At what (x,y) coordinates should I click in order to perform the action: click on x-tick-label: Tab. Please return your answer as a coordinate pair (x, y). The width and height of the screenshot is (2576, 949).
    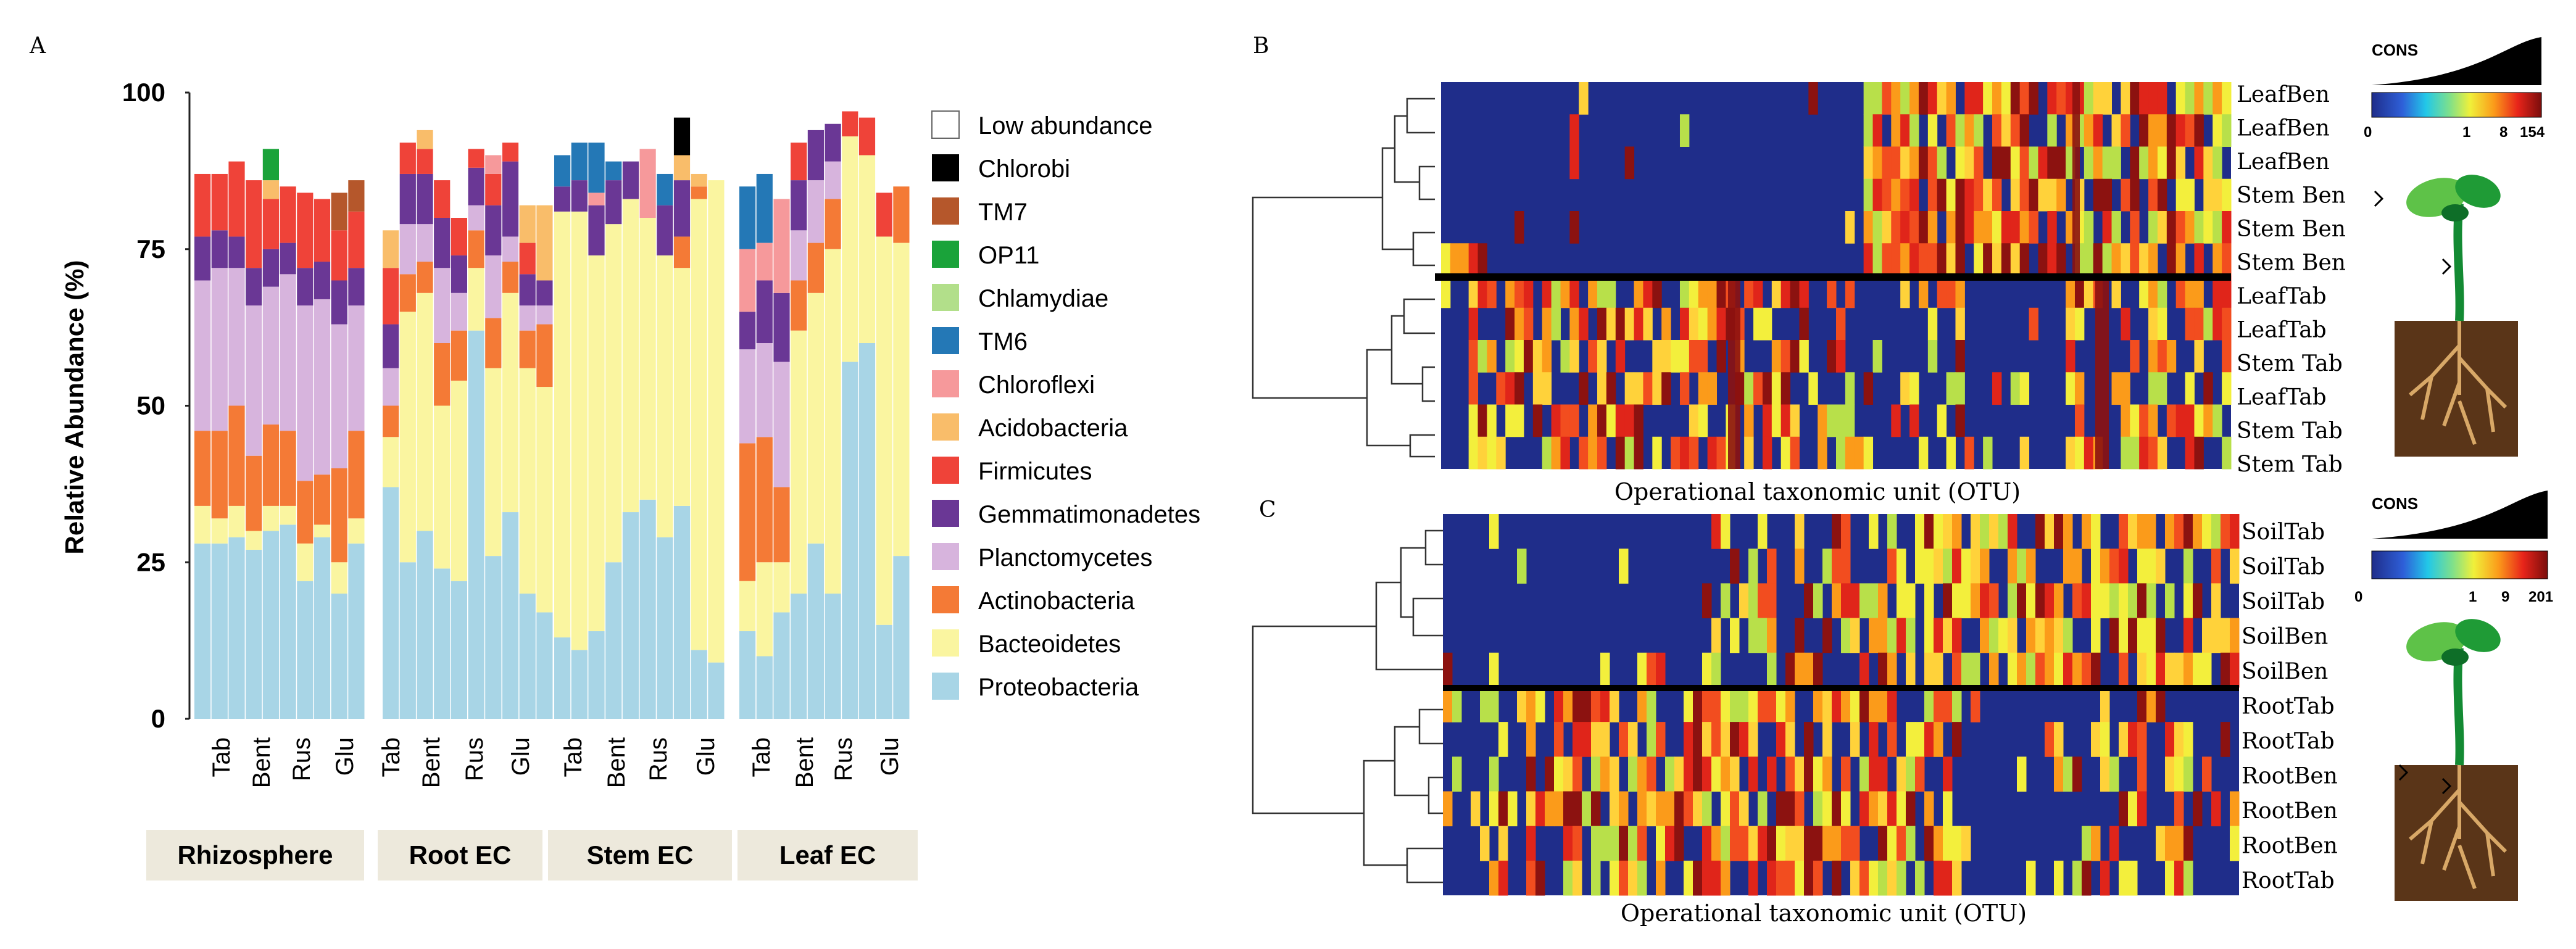
    Looking at the image, I should click on (573, 757).